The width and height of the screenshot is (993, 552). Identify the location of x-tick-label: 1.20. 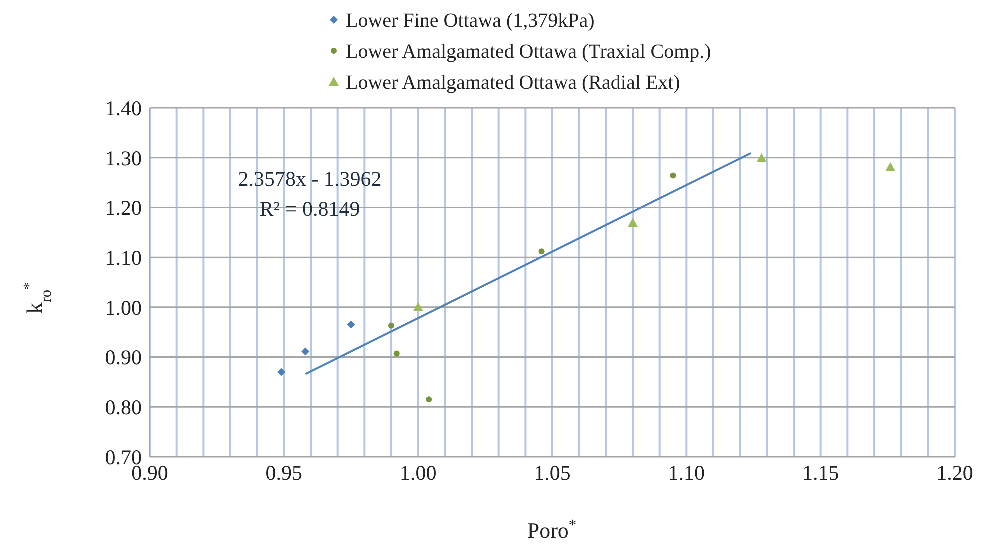
(955, 472).